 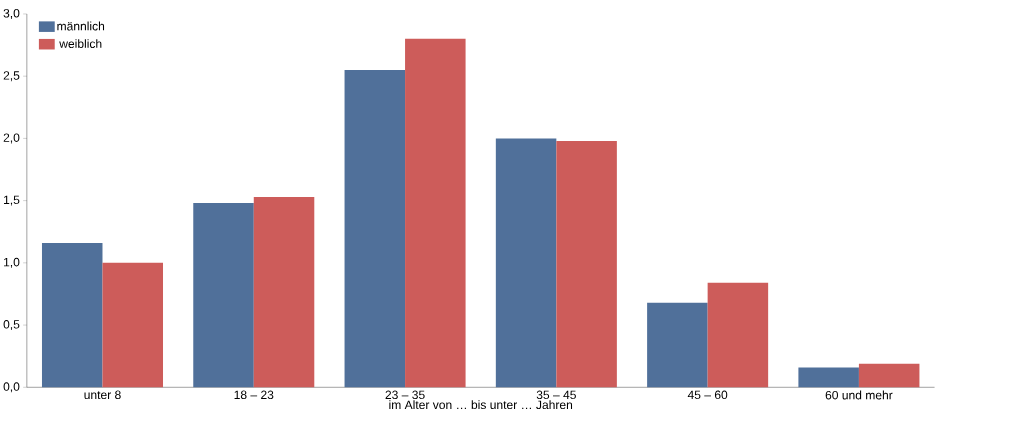 I want to click on y-tick-label: 0,0, so click(x=11, y=387).